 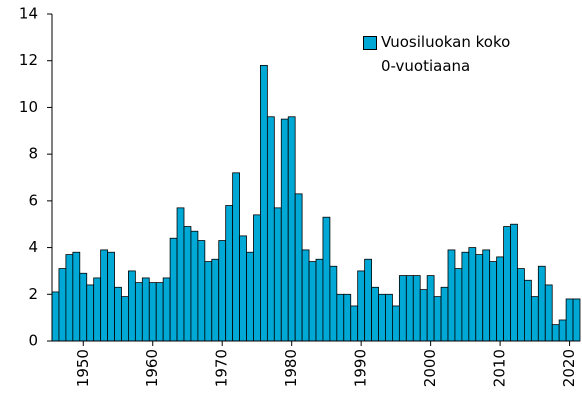 I want to click on y-tick-label: 0, so click(x=33, y=341).